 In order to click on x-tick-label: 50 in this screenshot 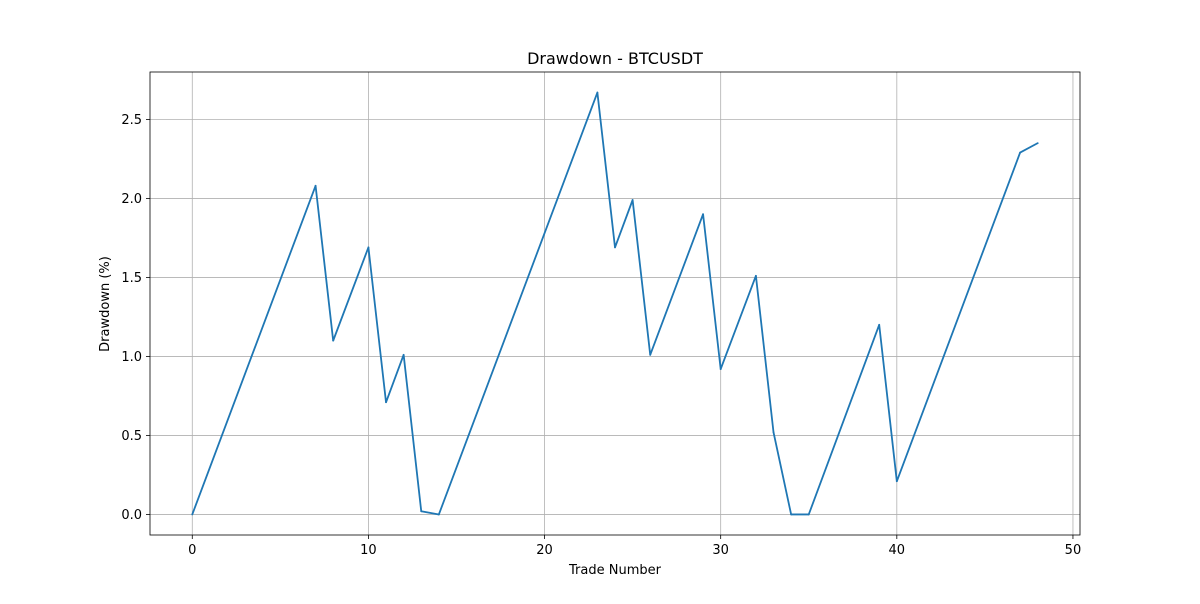, I will do `click(1073, 550)`.